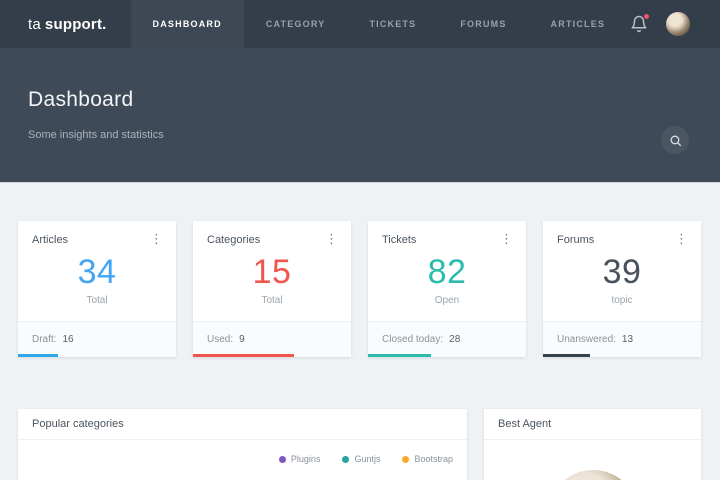 The height and width of the screenshot is (480, 720). Describe the element at coordinates (242, 452) in the screenshot. I see `chart-legend: Plugins Guntjs Bootstrap` at that location.